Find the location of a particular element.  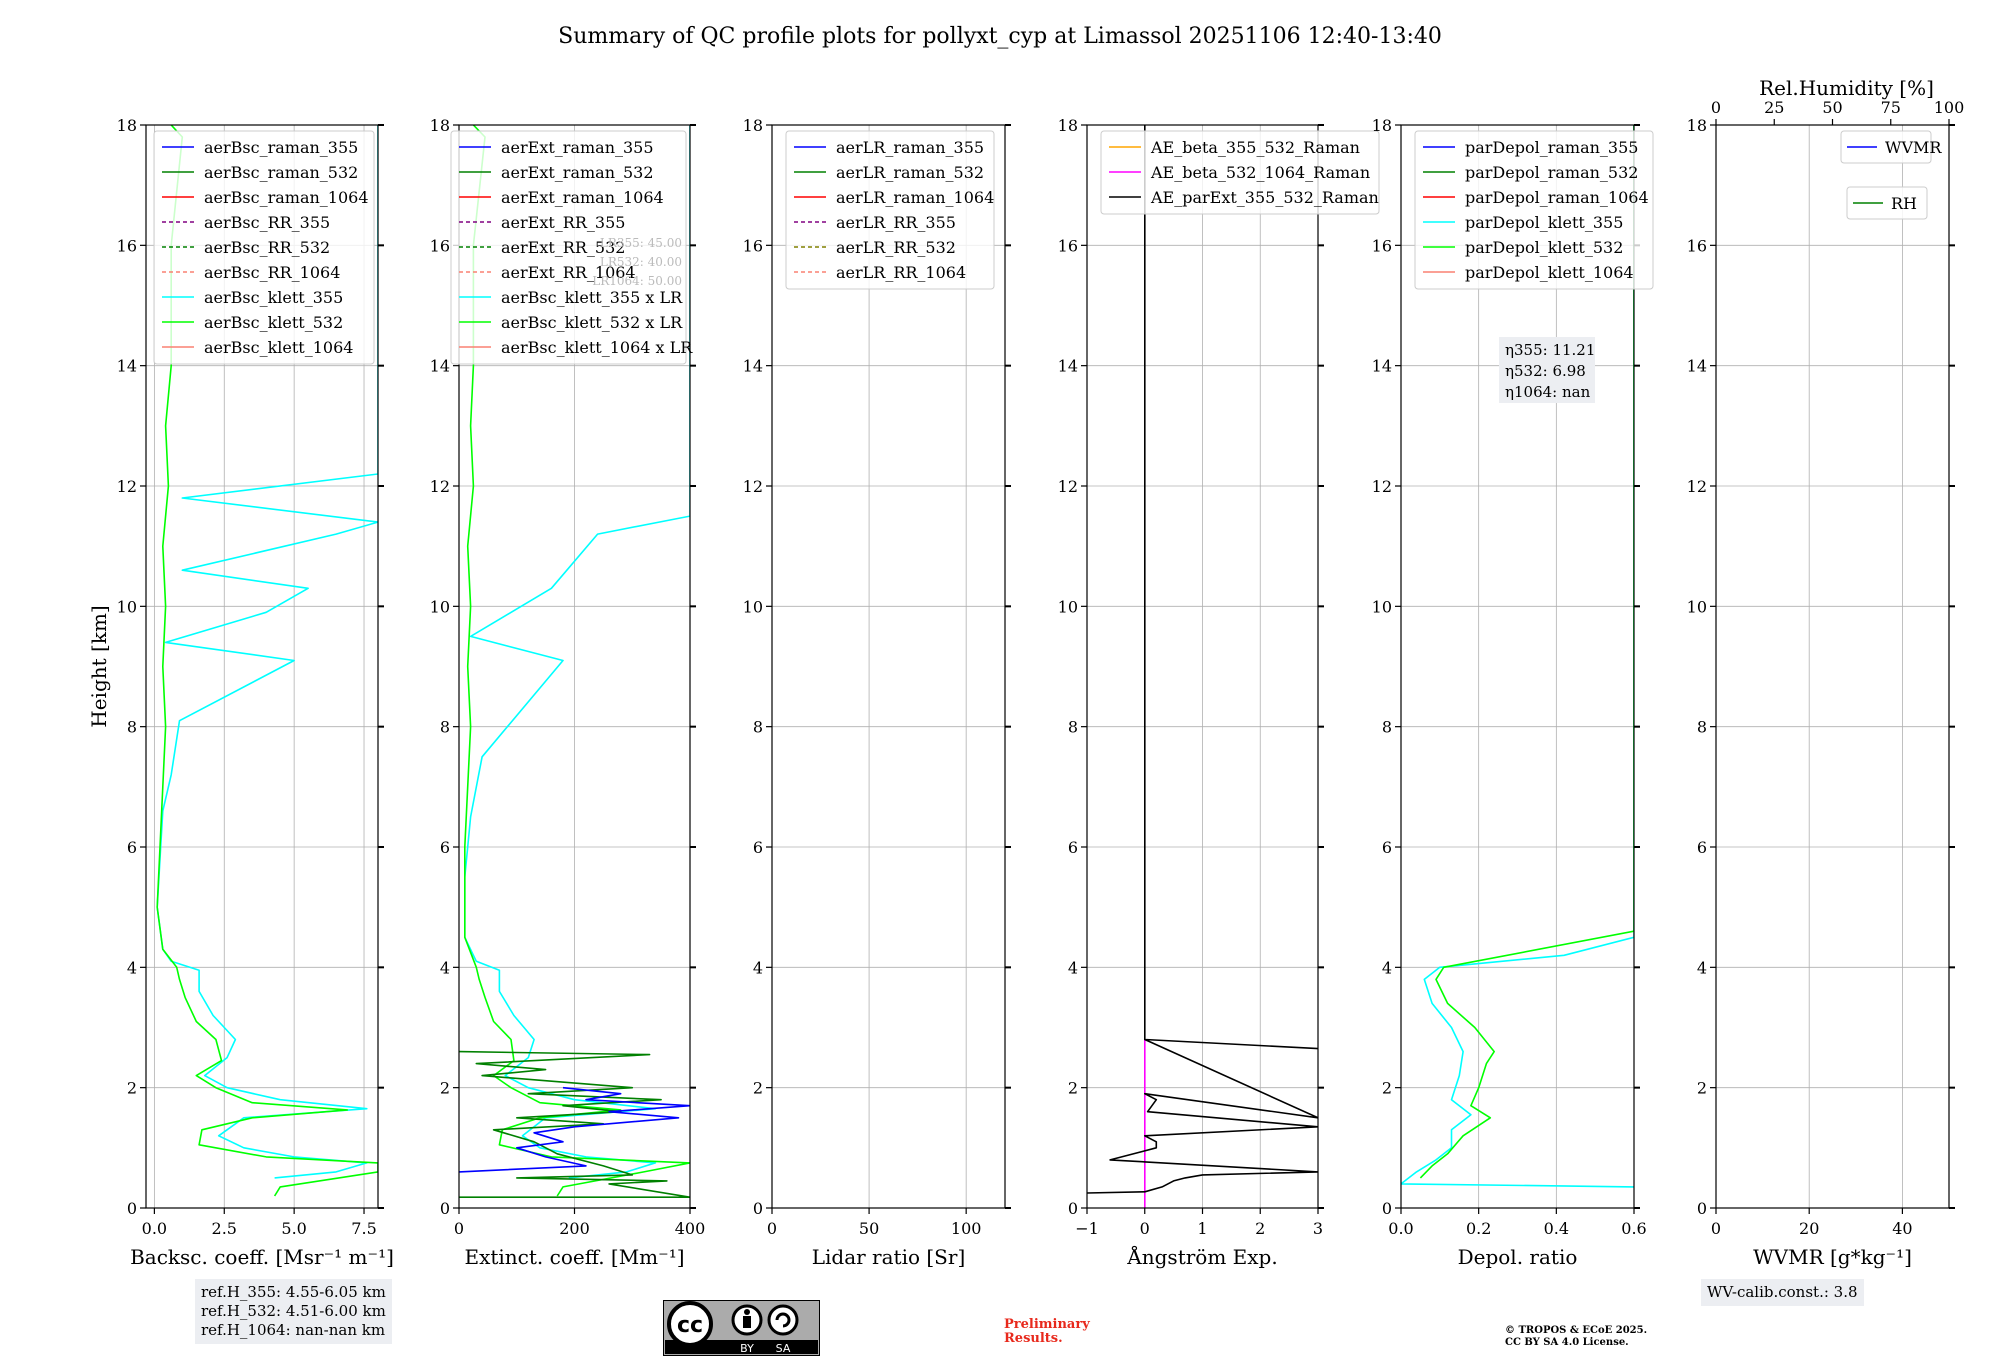

series-aerbsc-klett-532-x-lr is located at coordinates (577, 661).